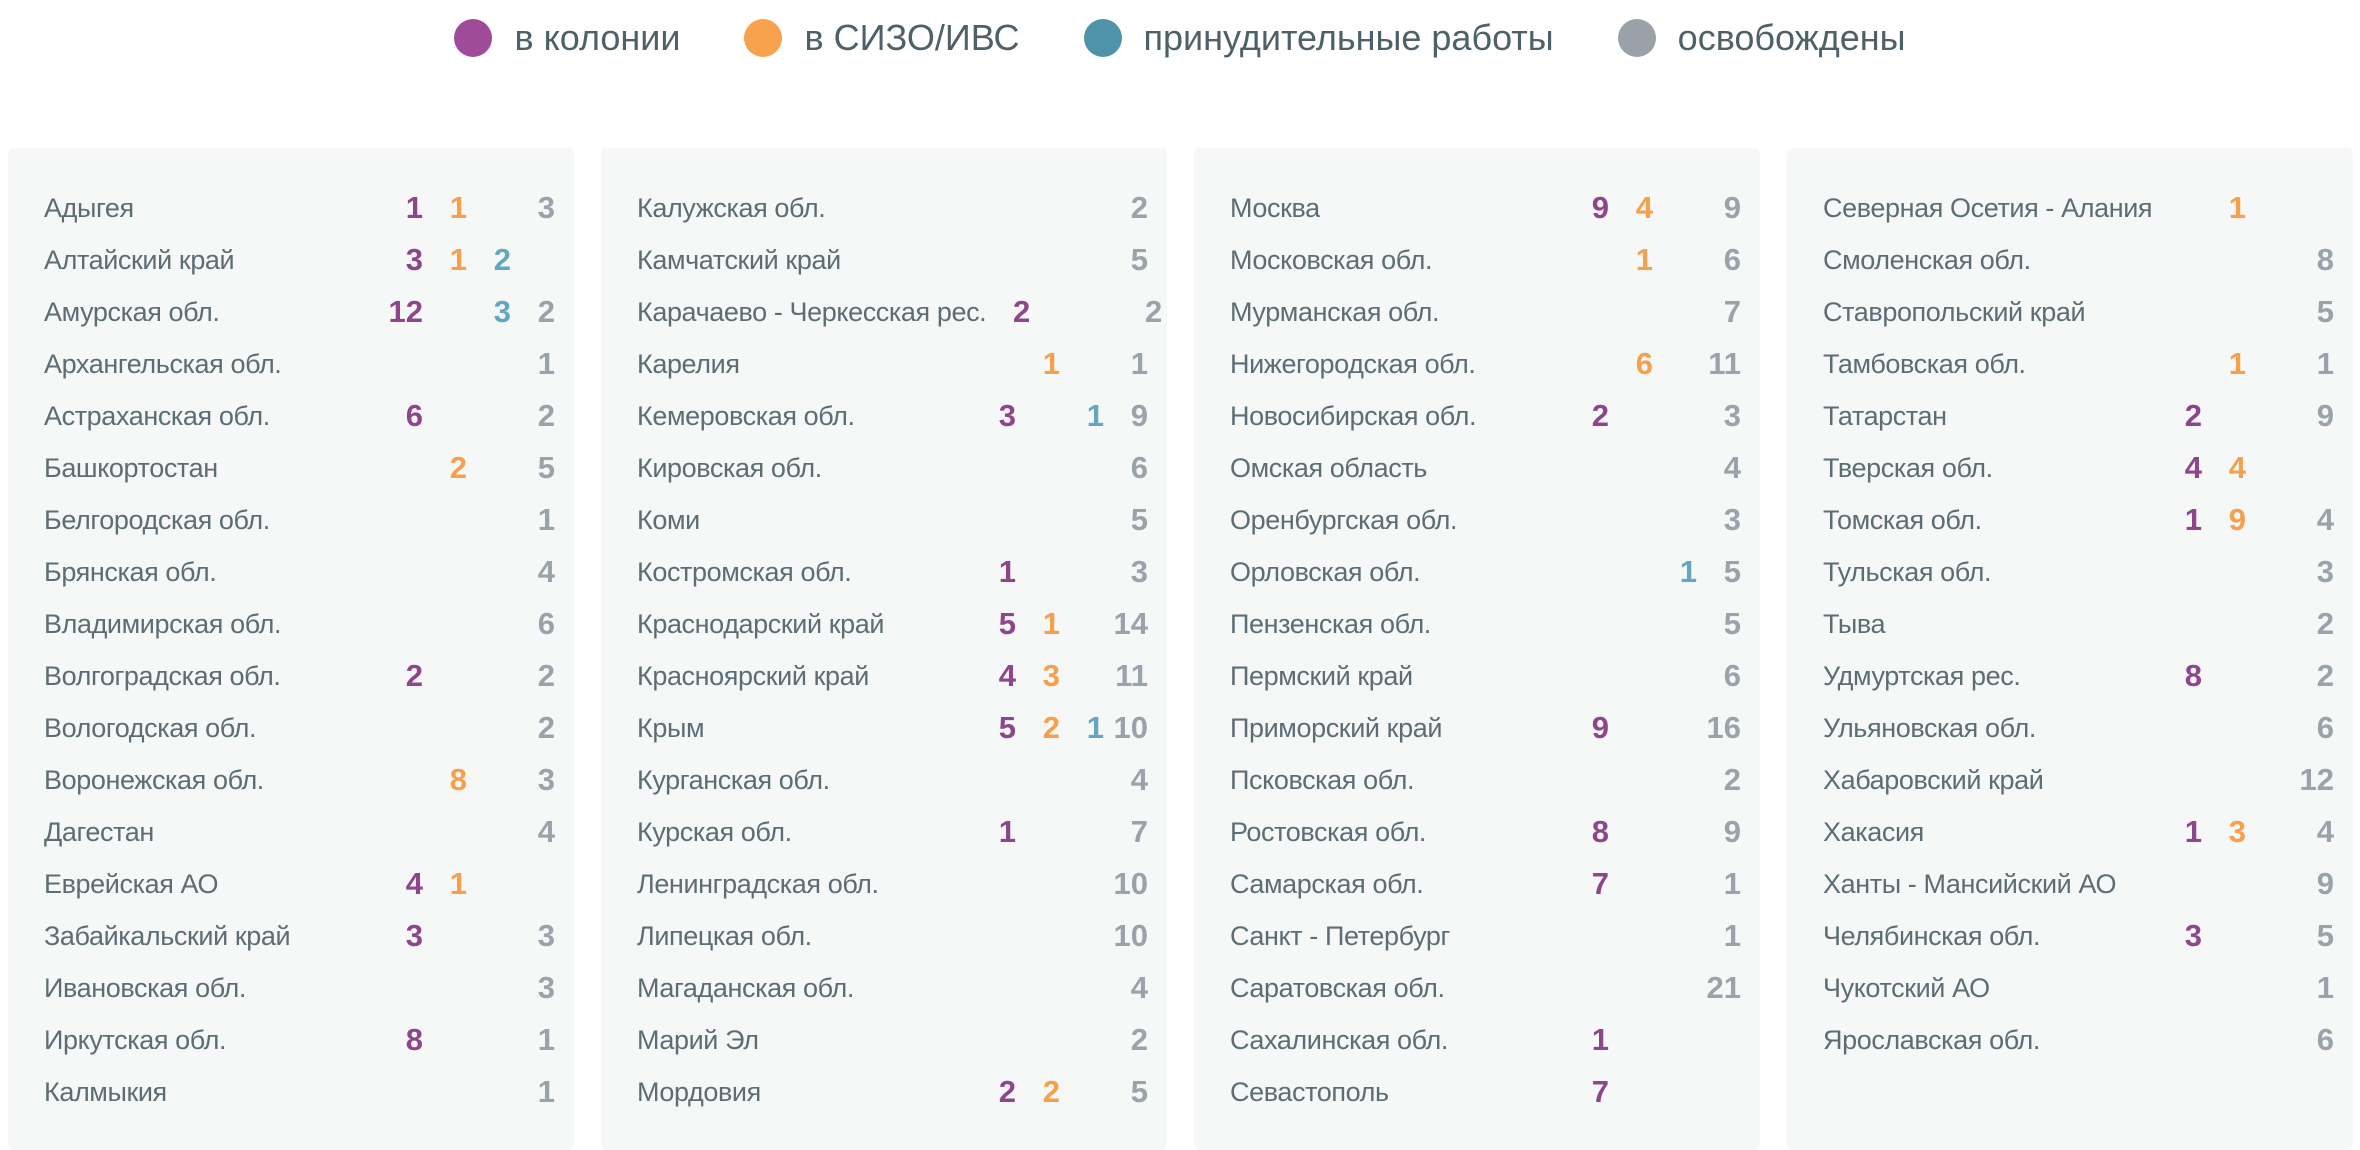 The width and height of the screenshot is (2360, 1150). What do you see at coordinates (167, 935) in the screenshot?
I see `region-name: Забайкальский край` at bounding box center [167, 935].